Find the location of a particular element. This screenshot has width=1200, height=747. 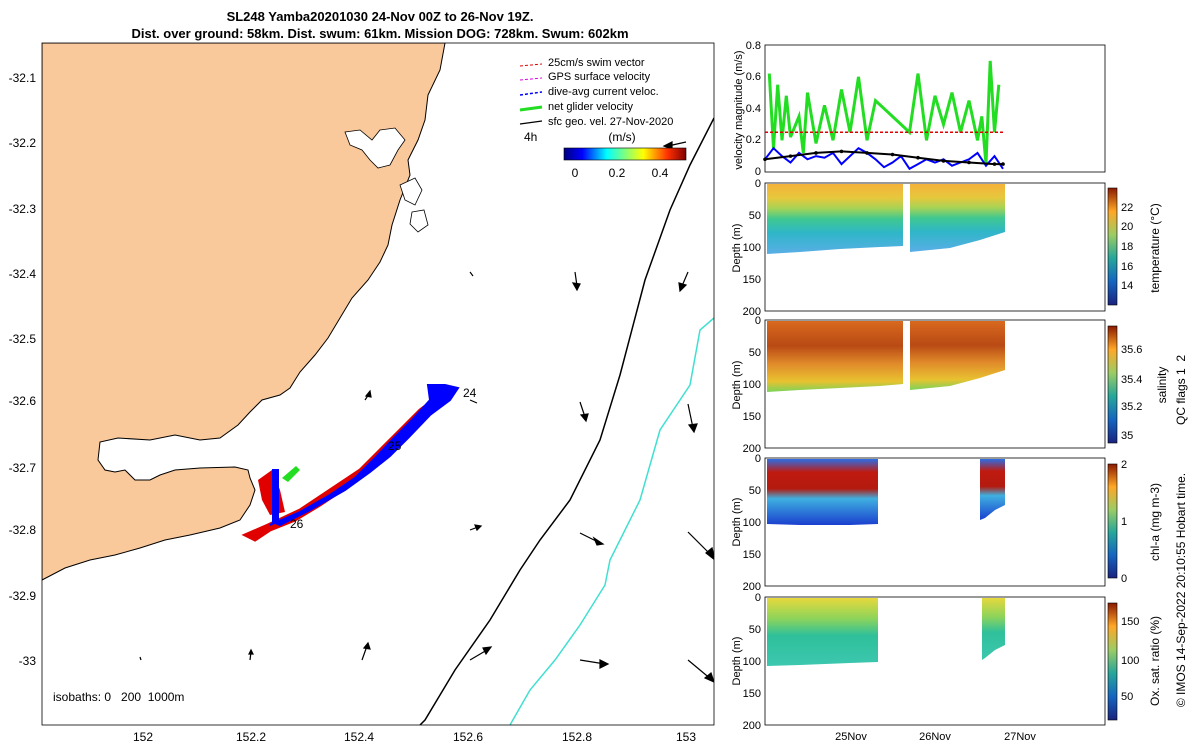

legend-net-velocity: net glider velocity is located at coordinates (590, 107).